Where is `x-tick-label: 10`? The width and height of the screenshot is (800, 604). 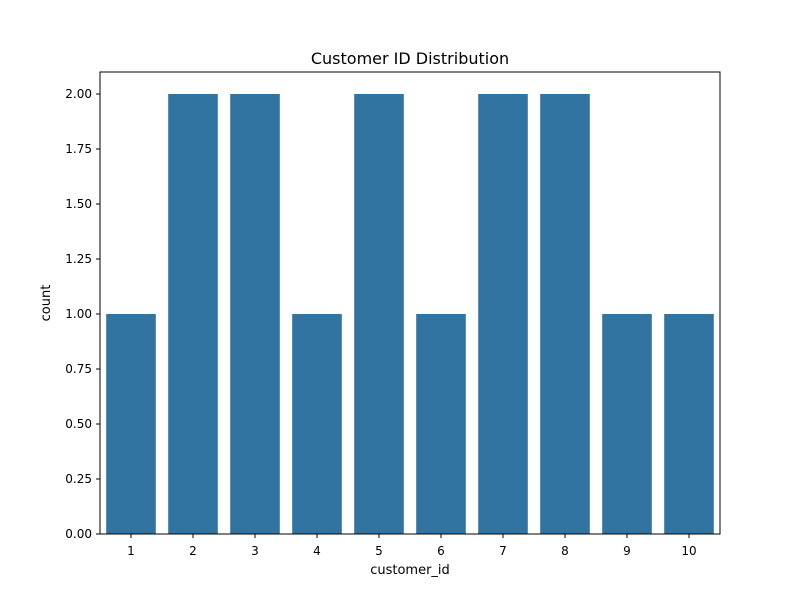
x-tick-label: 10 is located at coordinates (688, 551).